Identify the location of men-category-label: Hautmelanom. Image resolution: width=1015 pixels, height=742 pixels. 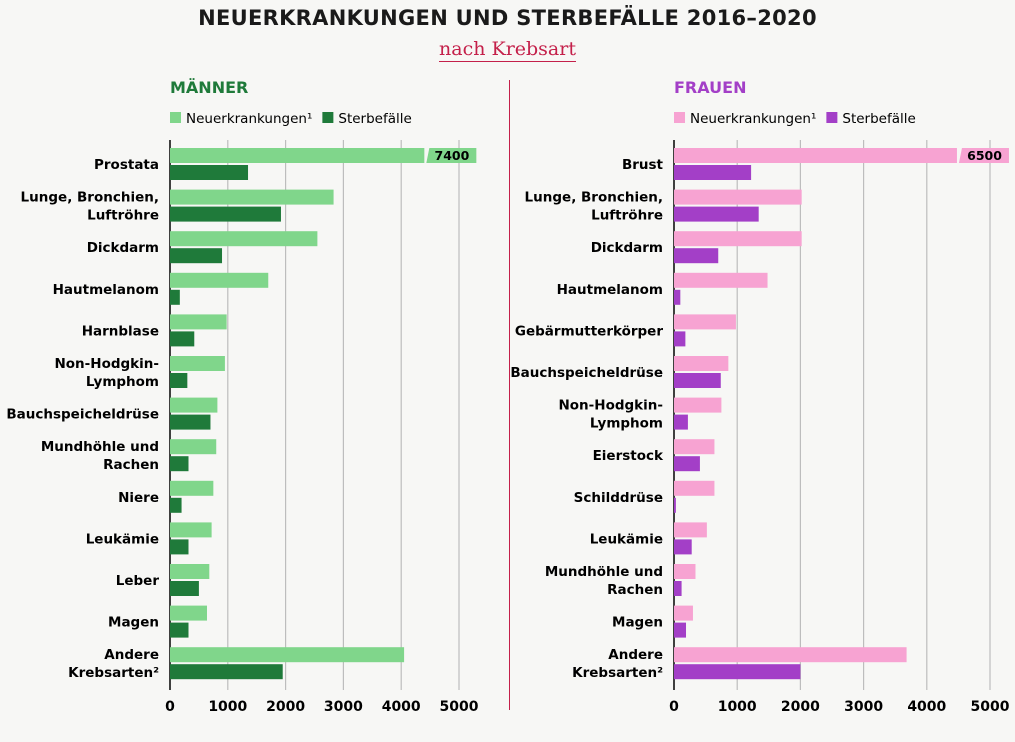
(106, 290).